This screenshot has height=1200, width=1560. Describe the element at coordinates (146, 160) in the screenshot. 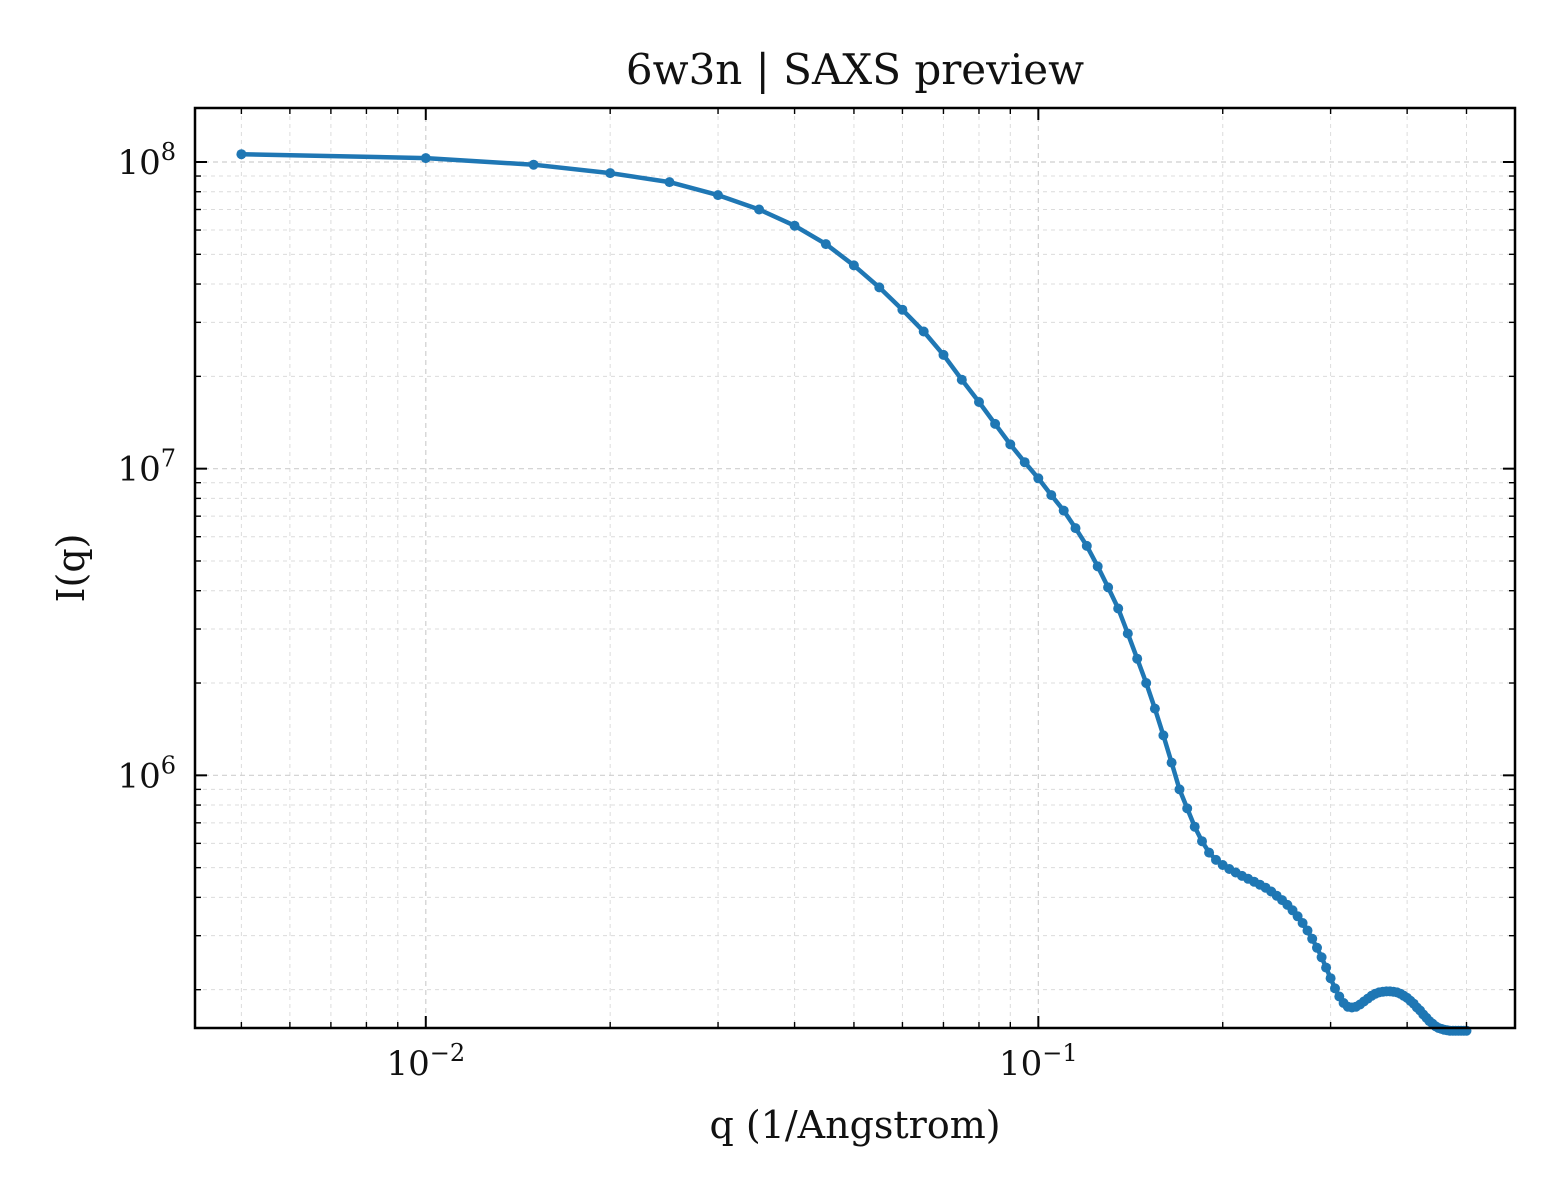

I see `y-tick-label: 10⁸` at that location.